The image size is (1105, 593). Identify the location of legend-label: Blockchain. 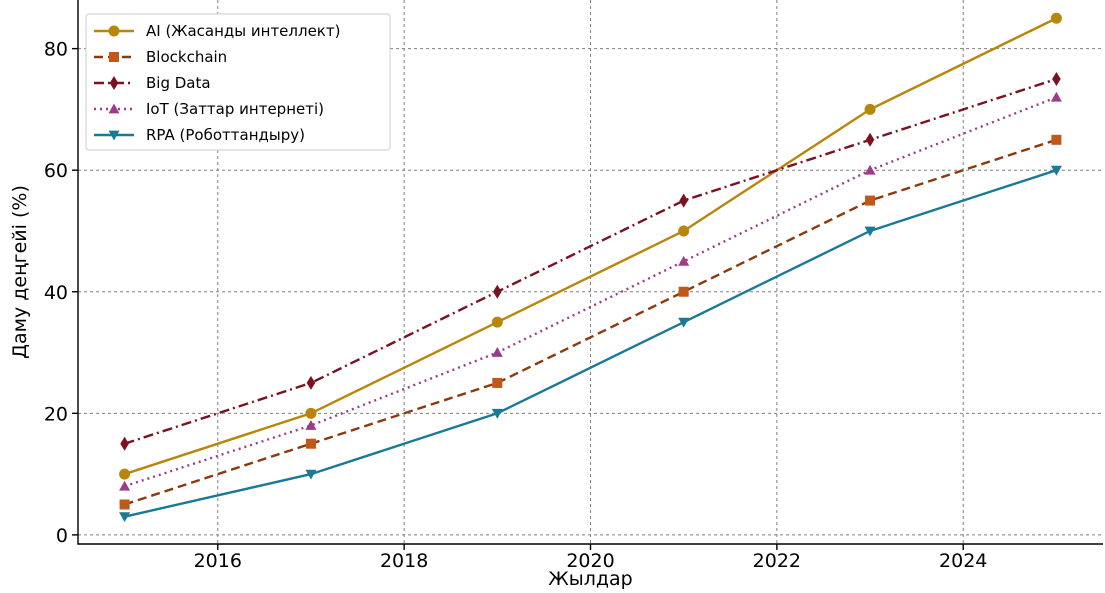
(186, 57).